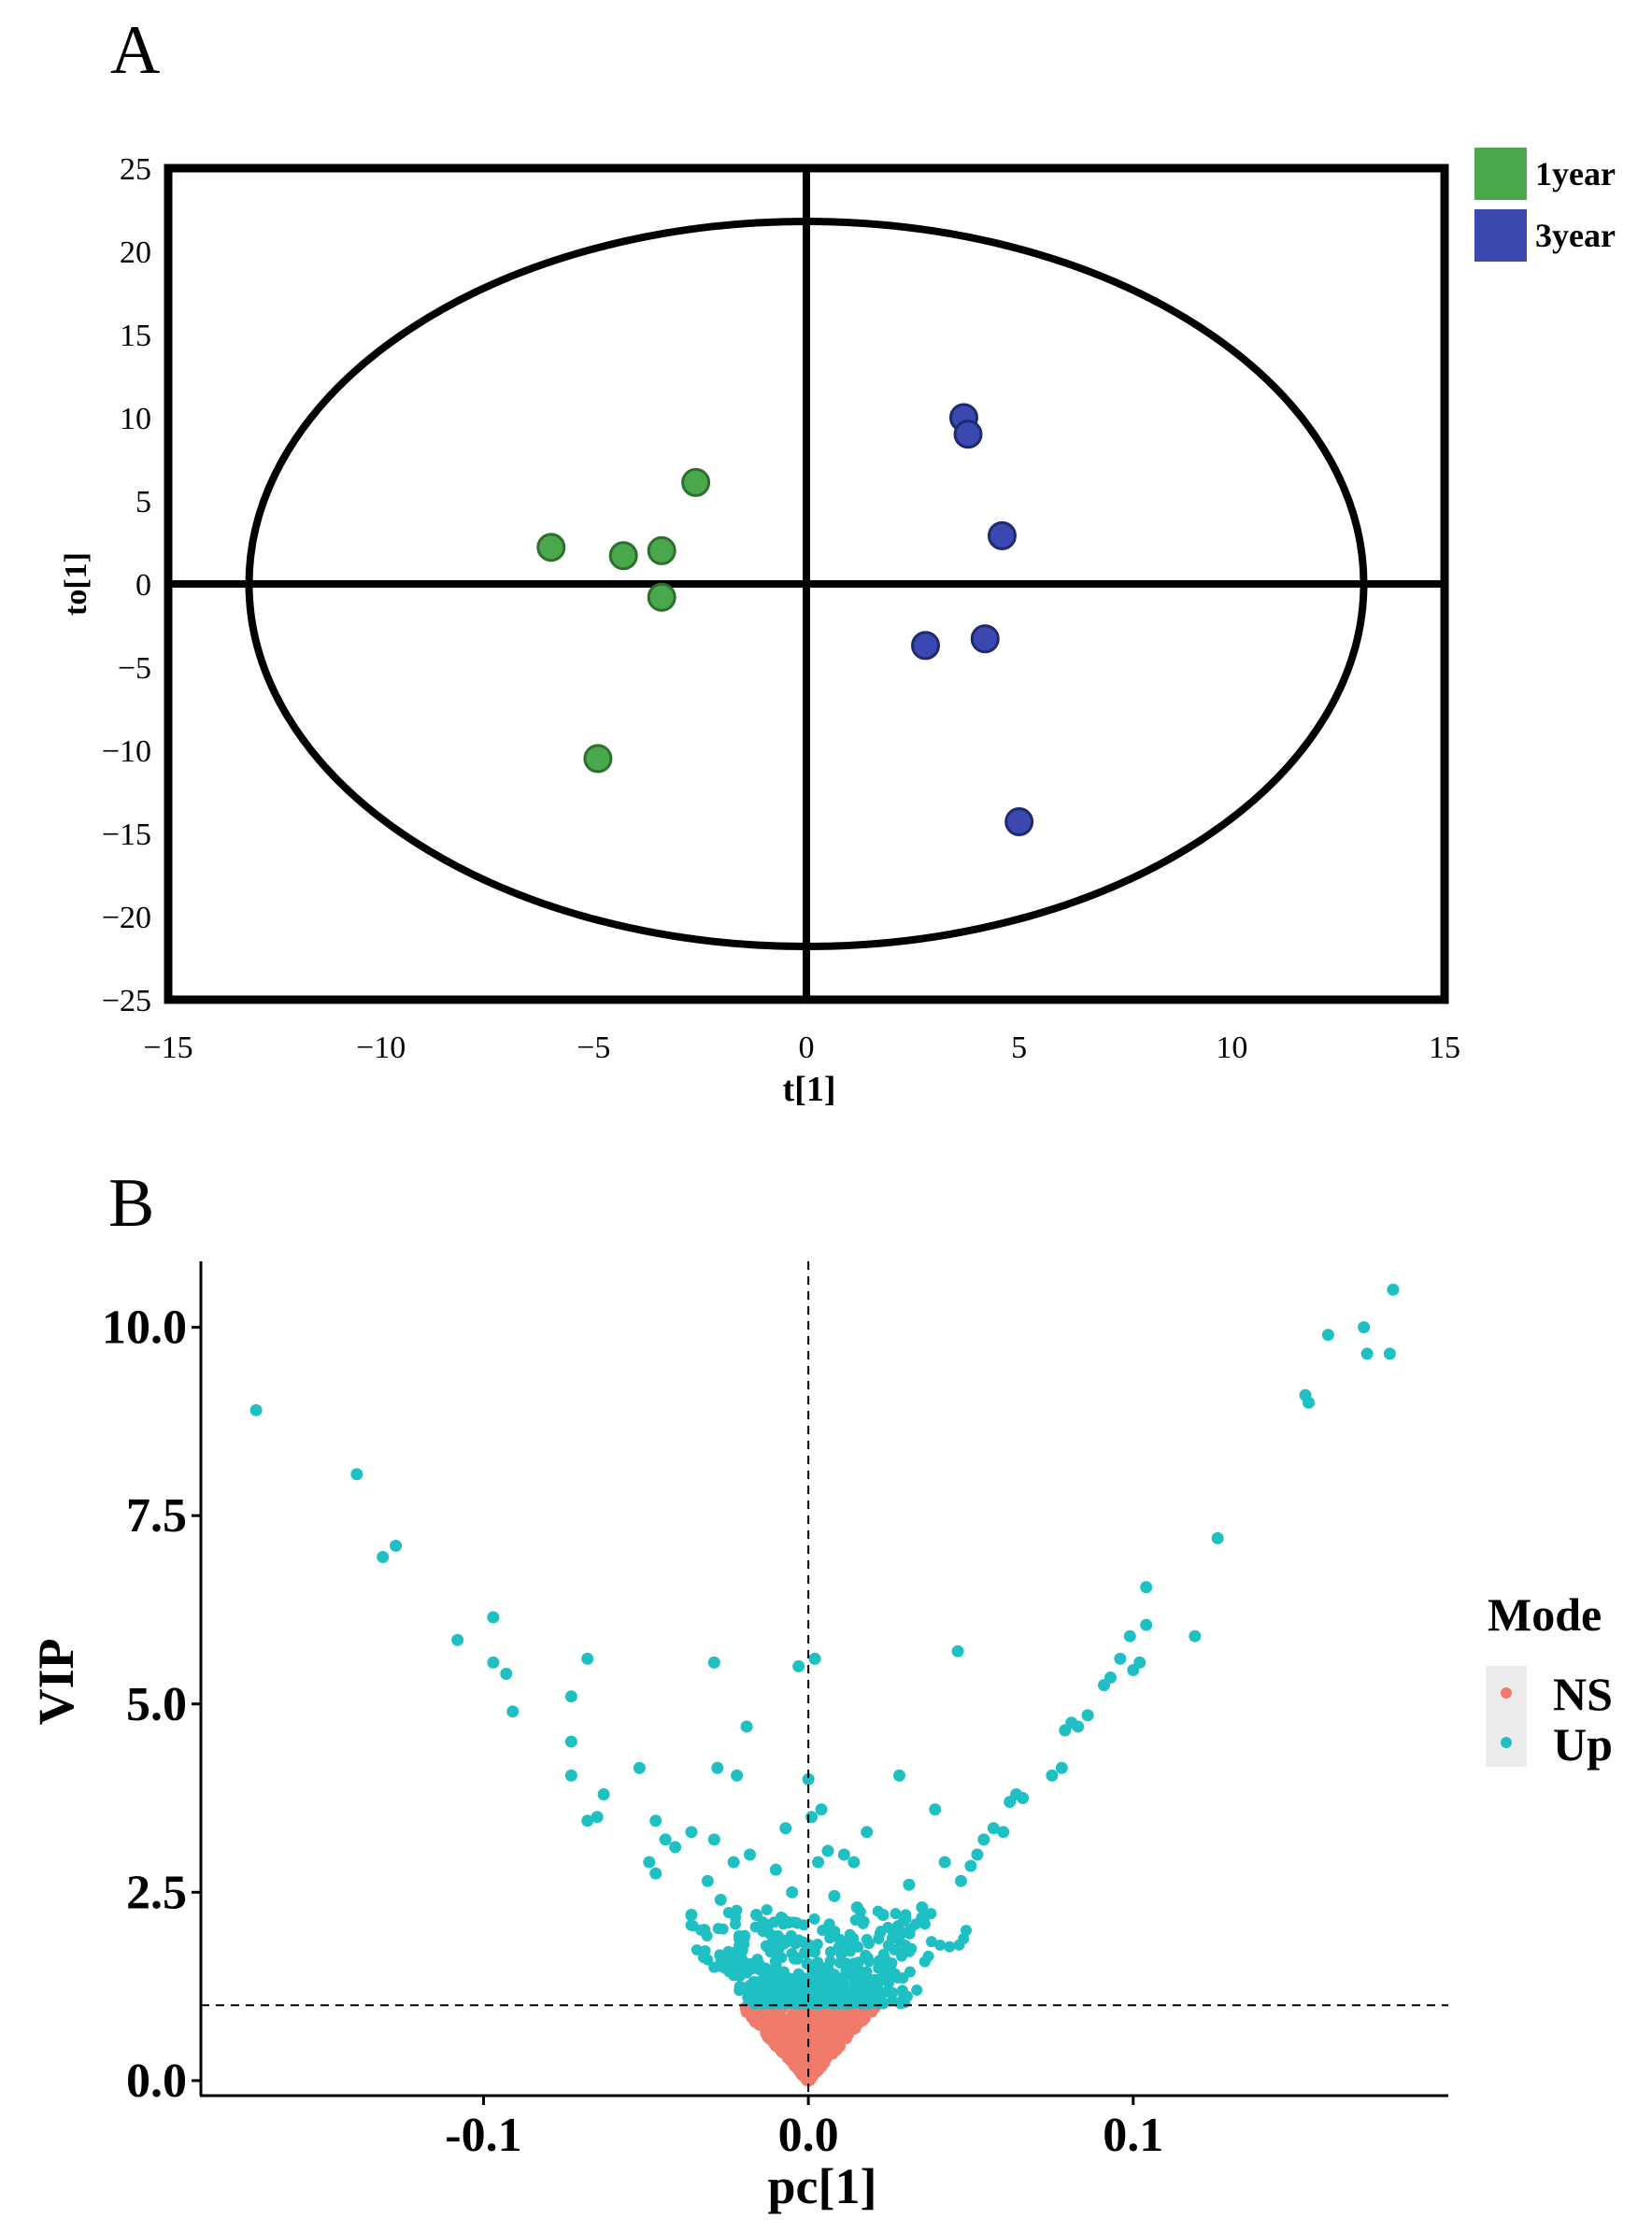 This screenshot has width=1652, height=2233. Describe the element at coordinates (1545, 1615) in the screenshot. I see `legend-title: Mode` at that location.